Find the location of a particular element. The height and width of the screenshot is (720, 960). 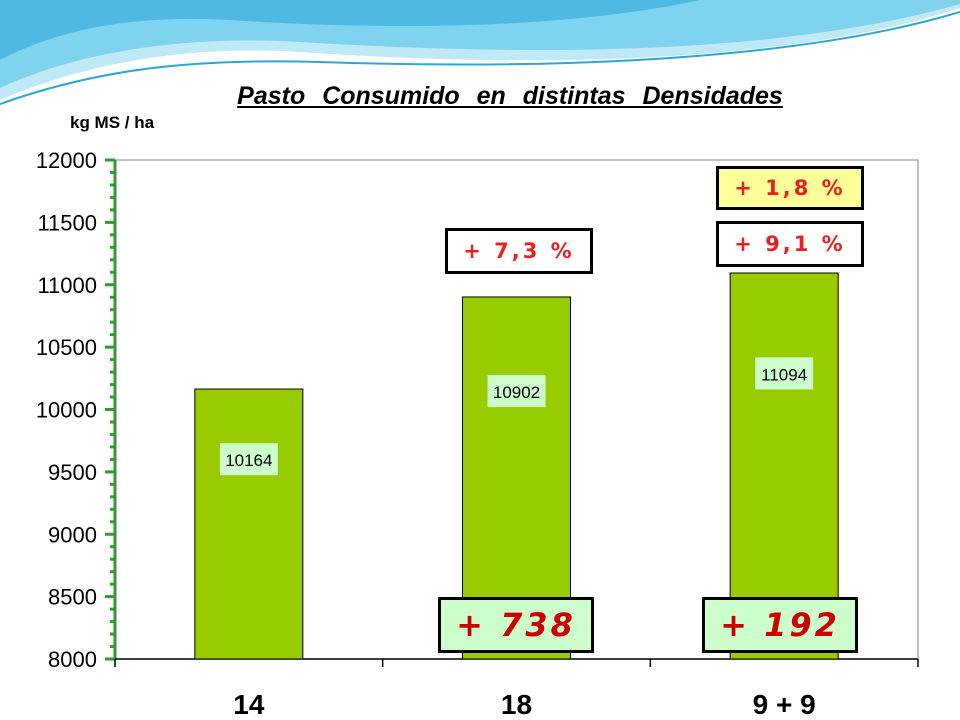

y-tick-label: 8500 is located at coordinates (72, 597).